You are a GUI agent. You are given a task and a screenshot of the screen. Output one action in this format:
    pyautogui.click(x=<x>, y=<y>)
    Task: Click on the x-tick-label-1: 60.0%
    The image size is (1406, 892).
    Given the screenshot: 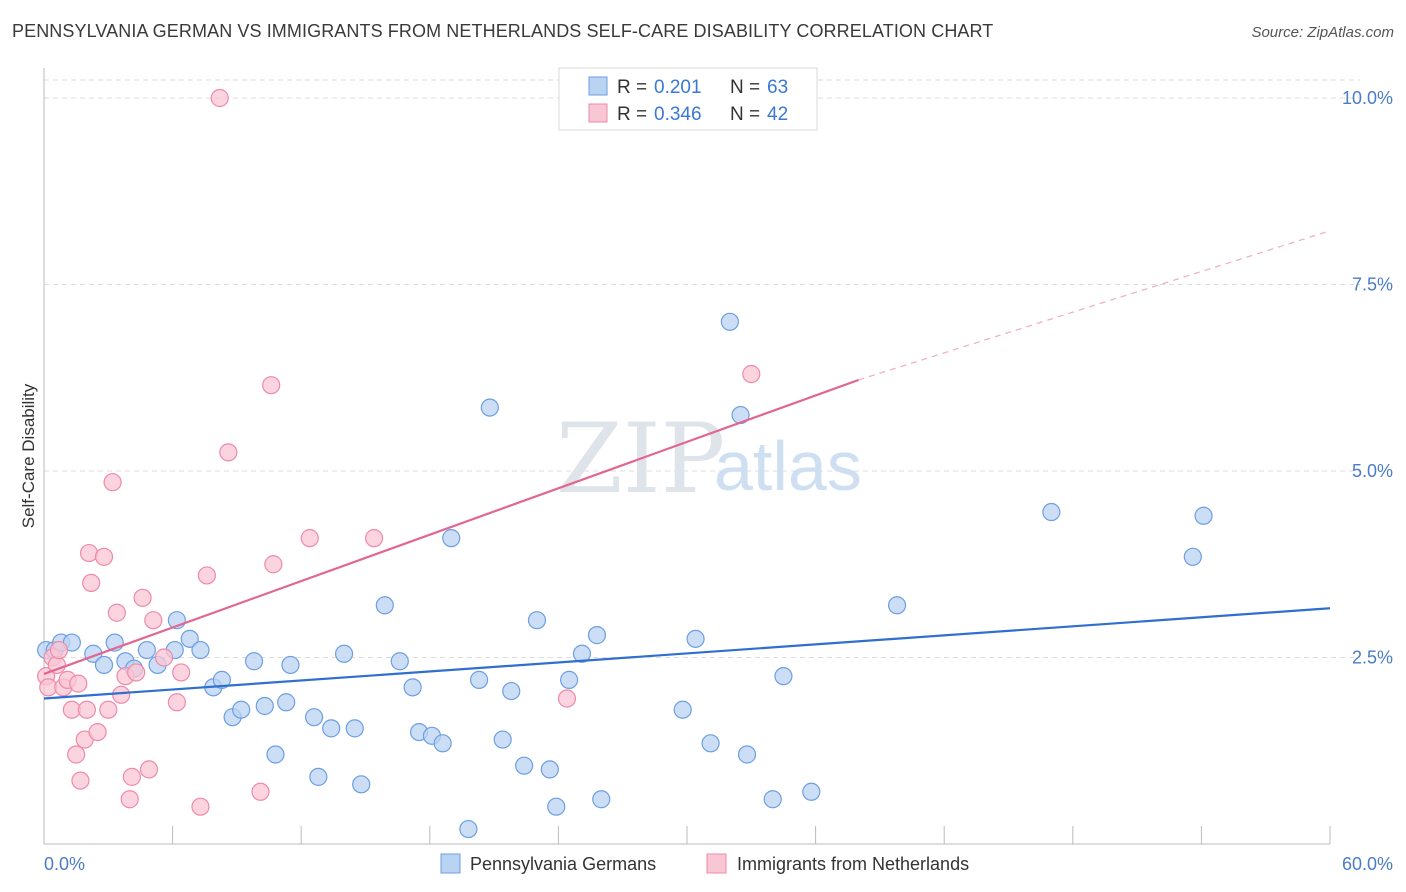 What is the action you would take?
    pyautogui.click(x=1367, y=864)
    